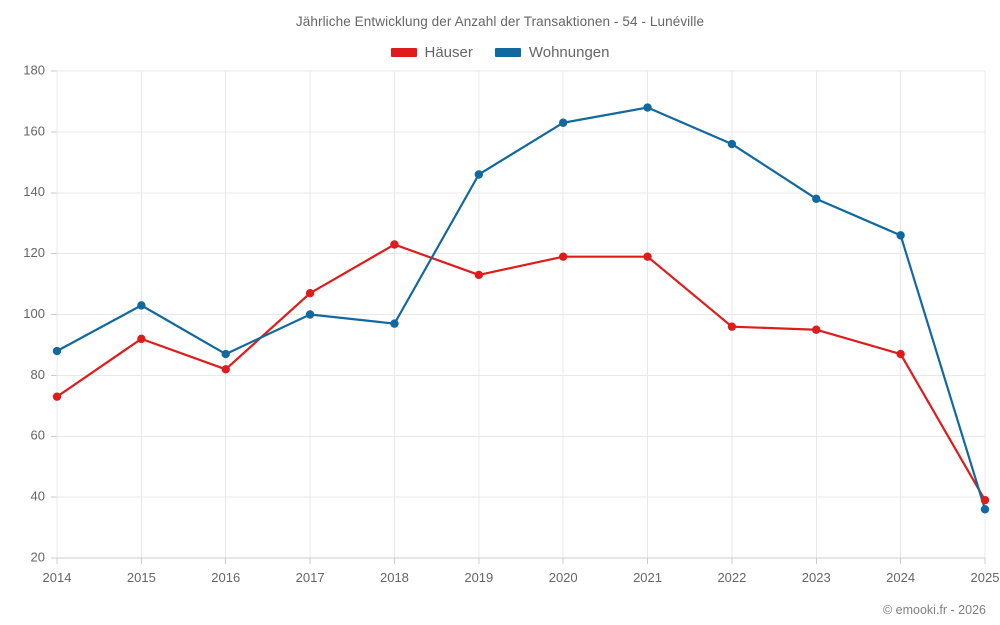  Describe the element at coordinates (448, 52) in the screenshot. I see `legend-label-houses: Häuser` at that location.